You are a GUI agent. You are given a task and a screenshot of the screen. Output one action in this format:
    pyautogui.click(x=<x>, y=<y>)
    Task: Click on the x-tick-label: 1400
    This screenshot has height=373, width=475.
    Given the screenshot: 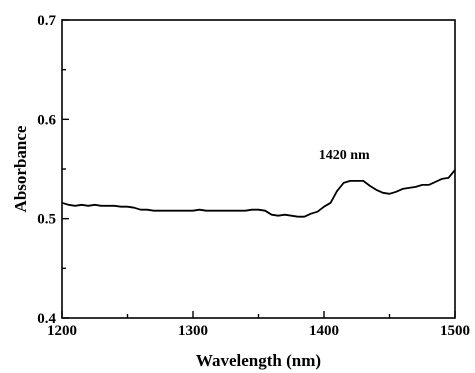 What is the action you would take?
    pyautogui.click(x=324, y=331)
    